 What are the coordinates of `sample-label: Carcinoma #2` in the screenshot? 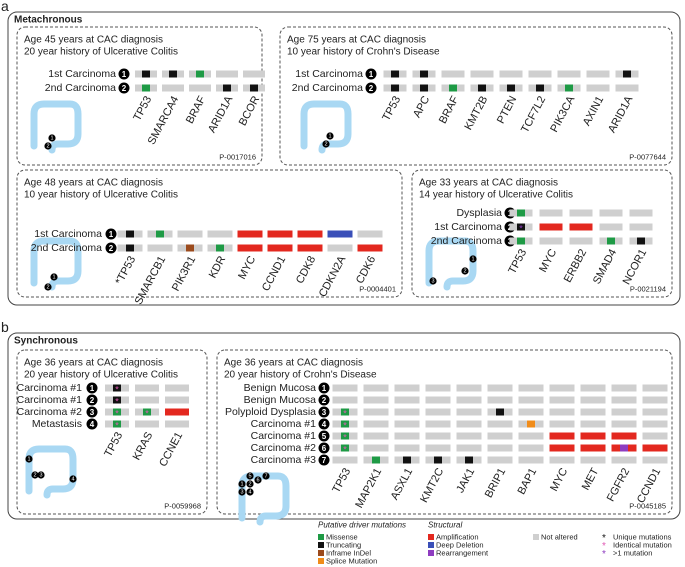 It's located at (50, 412).